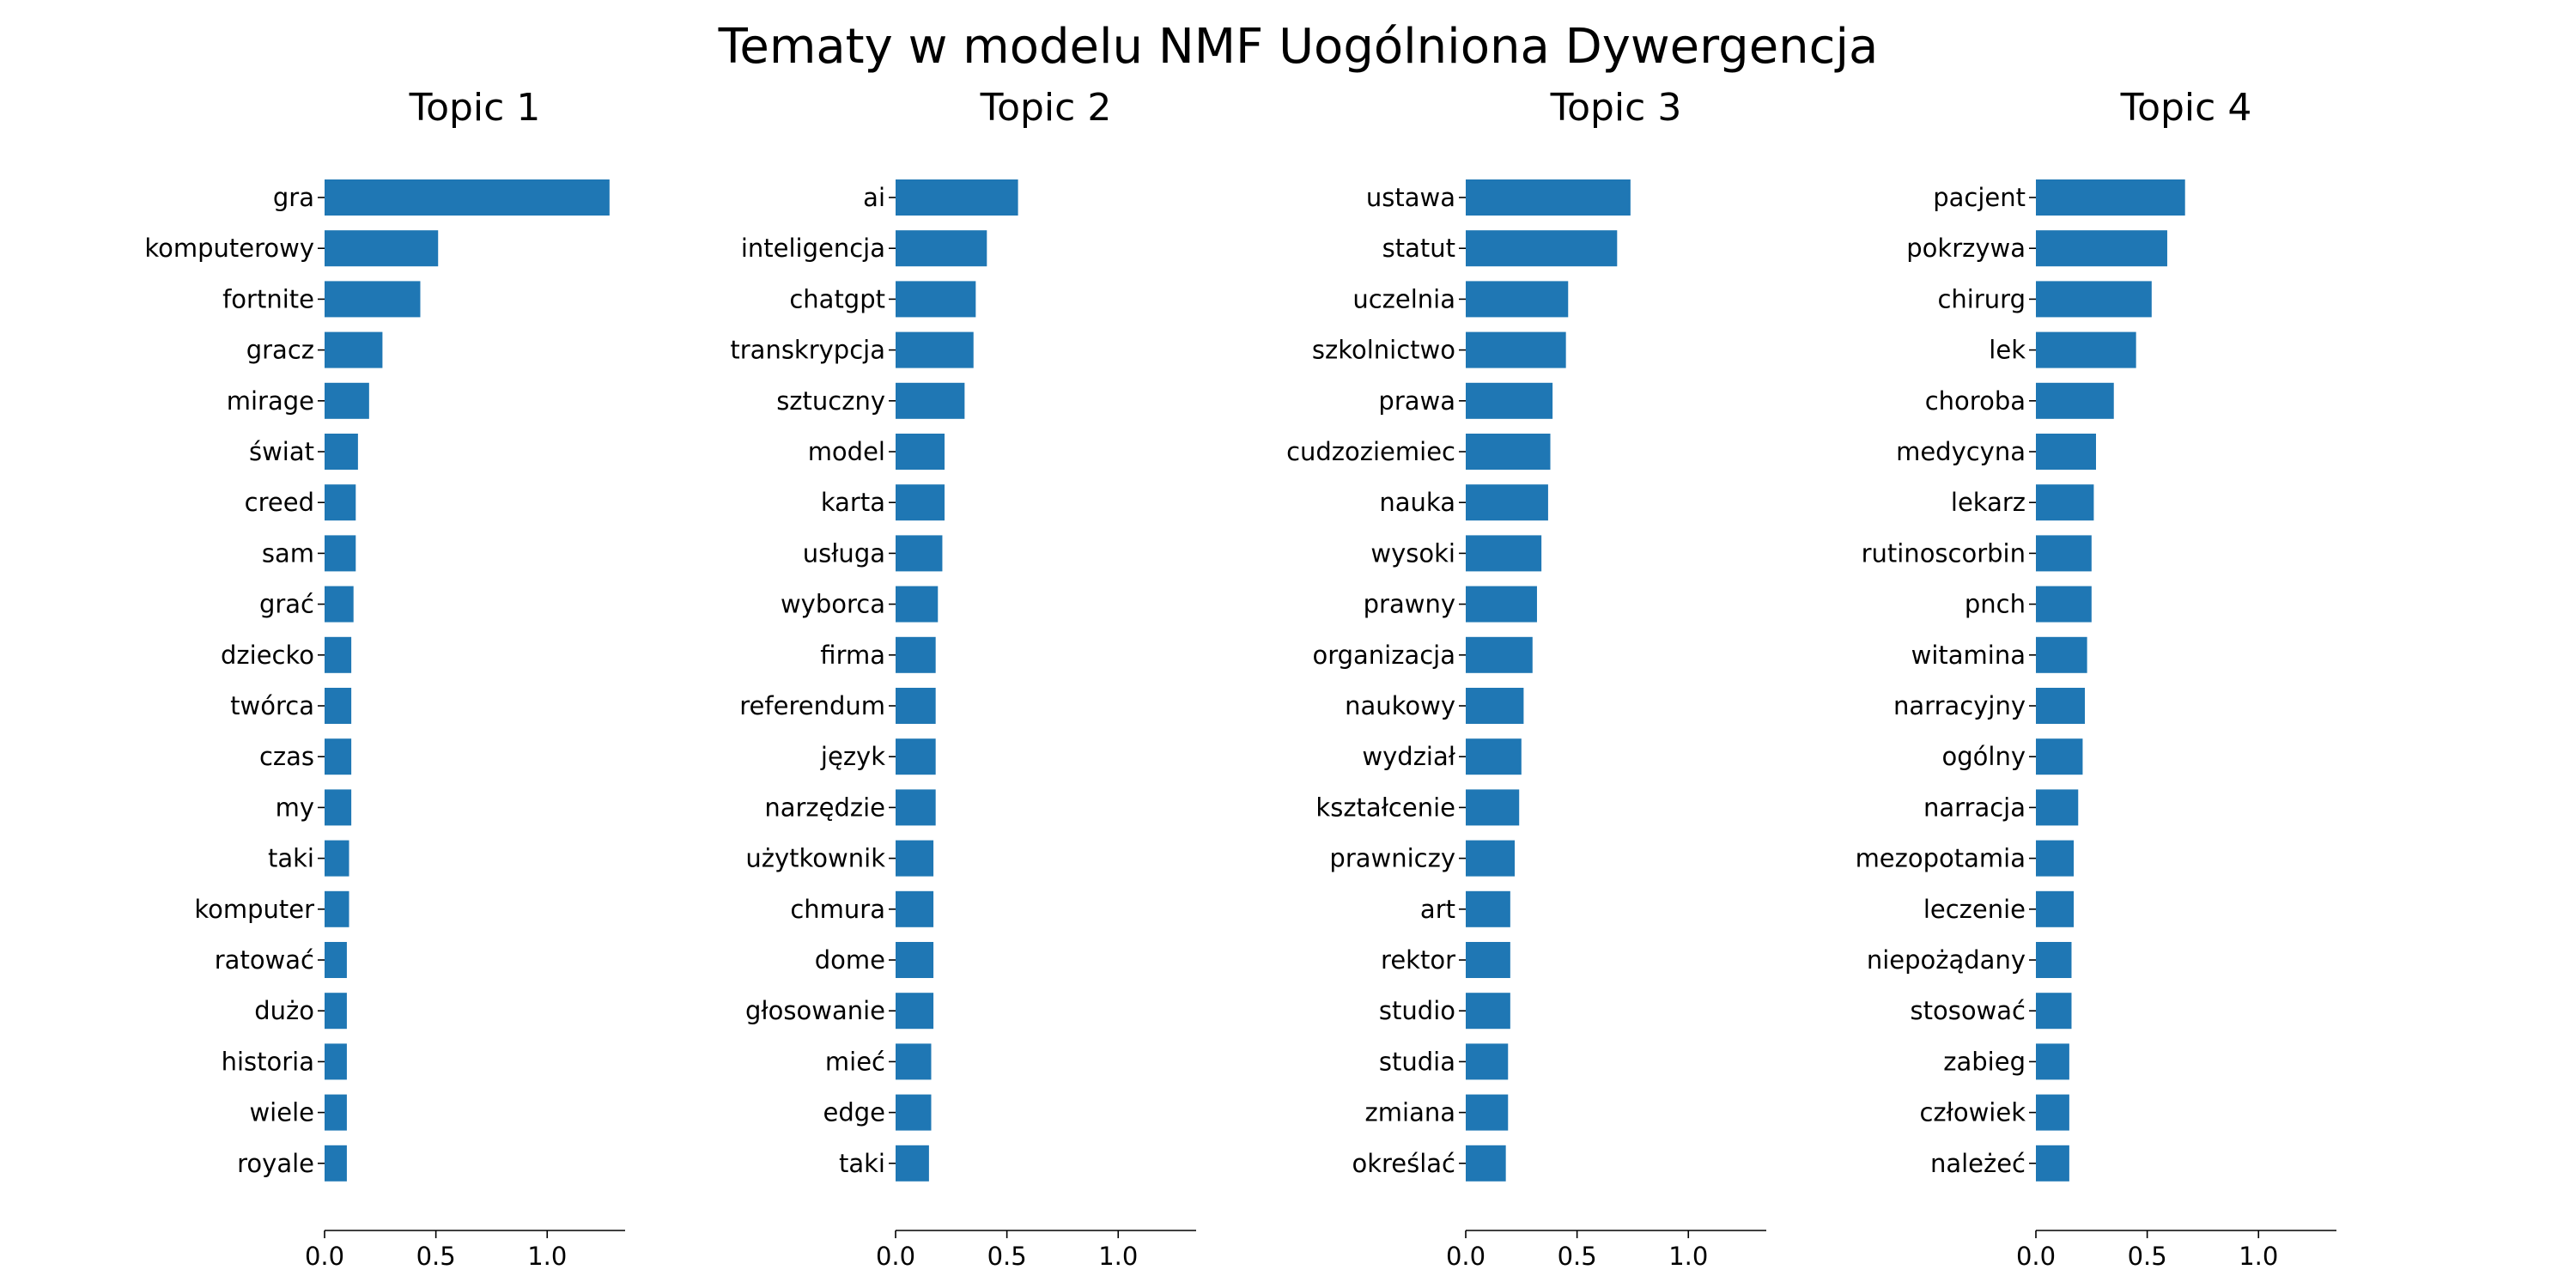 This screenshot has height=1288, width=2576. Describe the element at coordinates (1437, 910) in the screenshot. I see `y-tick-label: art` at that location.